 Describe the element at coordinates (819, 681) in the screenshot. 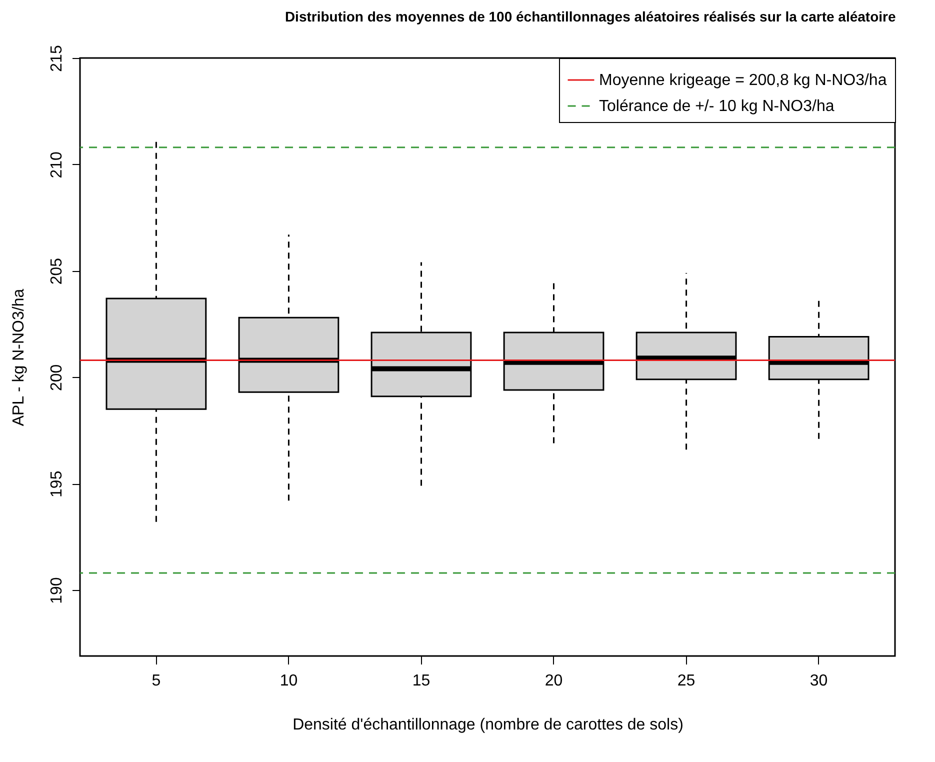

I see `x-tick-label: 30` at that location.